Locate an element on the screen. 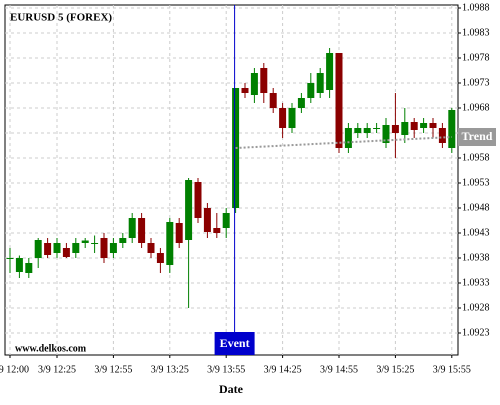  x-tick-label: 3/9 12:00 is located at coordinates (14, 369).